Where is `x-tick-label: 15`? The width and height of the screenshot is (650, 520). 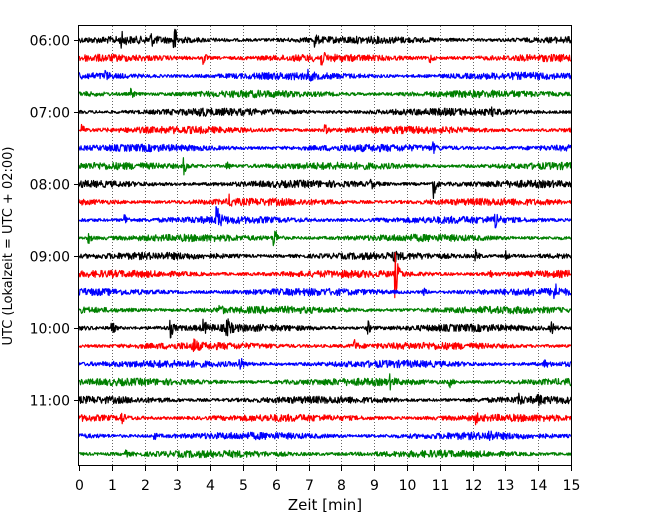
x-tick-label: 15 is located at coordinates (572, 486).